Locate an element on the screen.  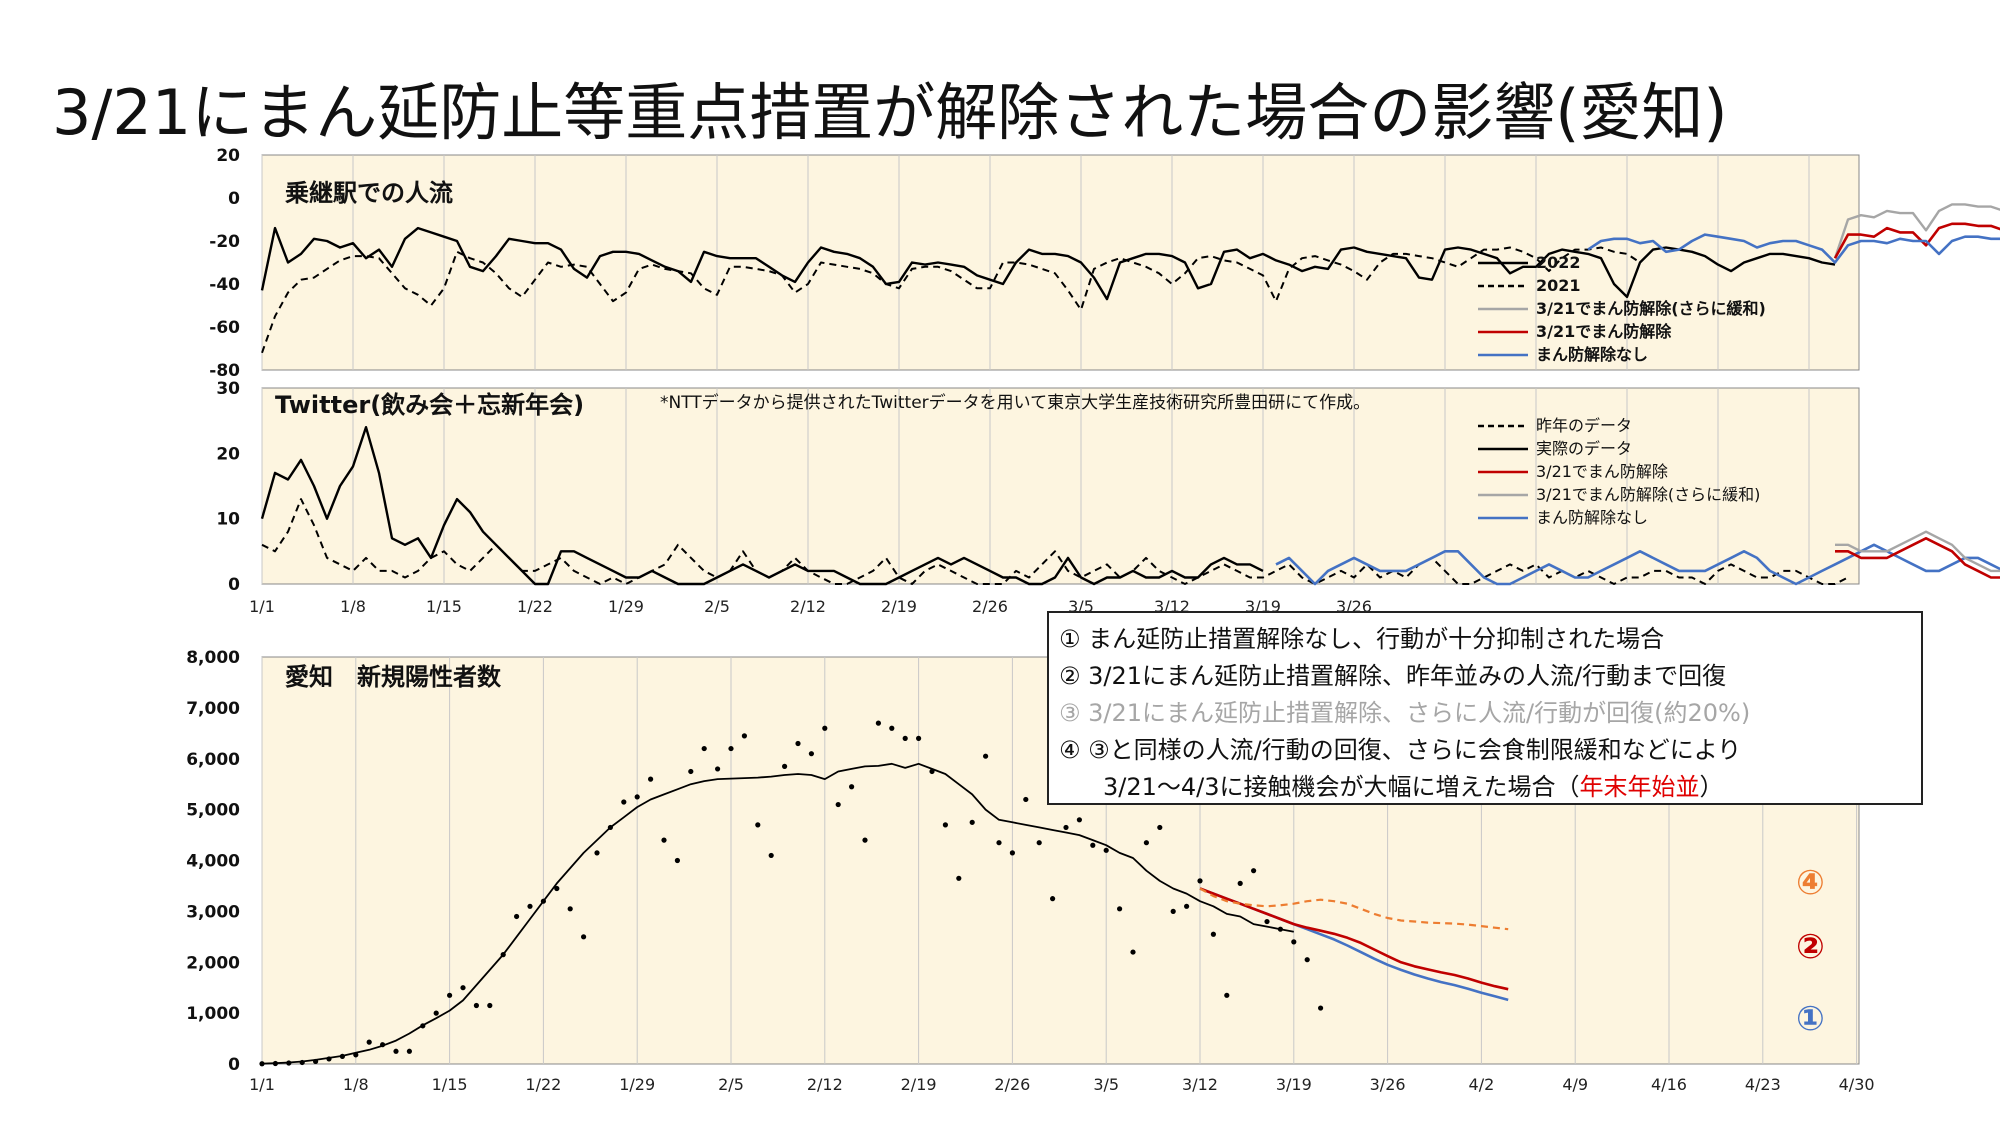
marker-2: ② is located at coordinates (1810, 947).